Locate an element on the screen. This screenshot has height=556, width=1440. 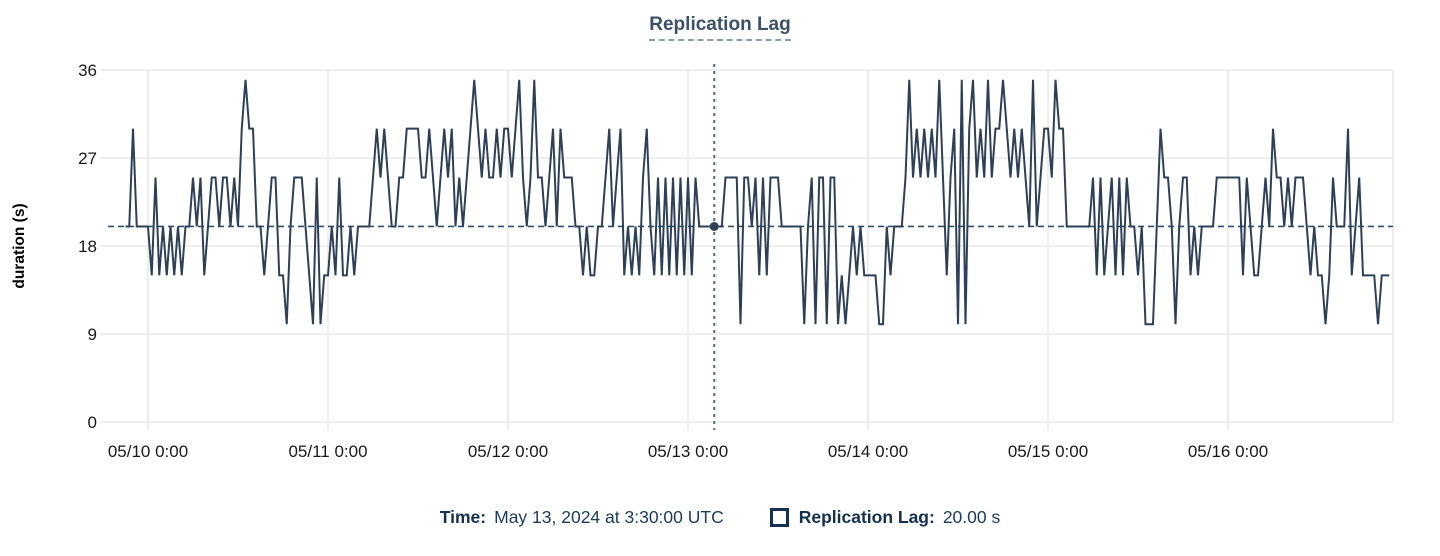
time-readout: Time: May 13, 2024 at 3:30:00 UTC is located at coordinates (582, 517).